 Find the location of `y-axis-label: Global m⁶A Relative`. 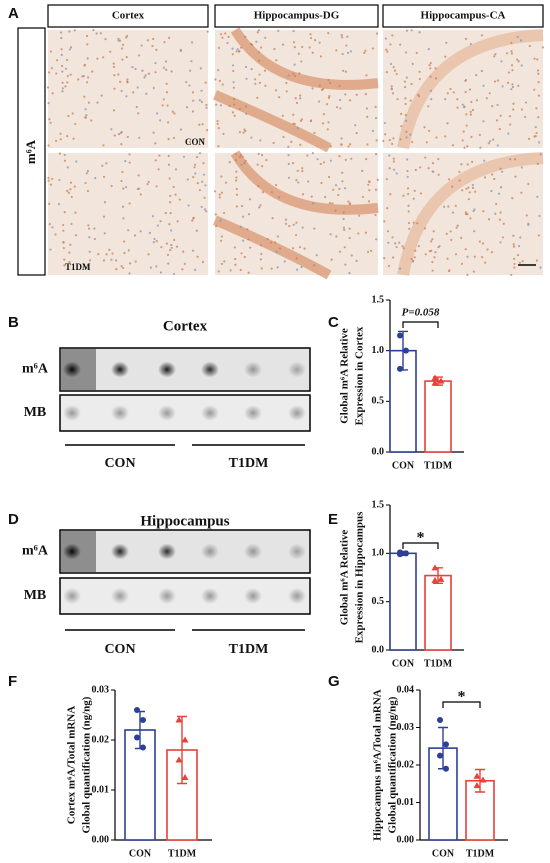

y-axis-label: Global m⁶A Relative is located at coordinates (345, 376).